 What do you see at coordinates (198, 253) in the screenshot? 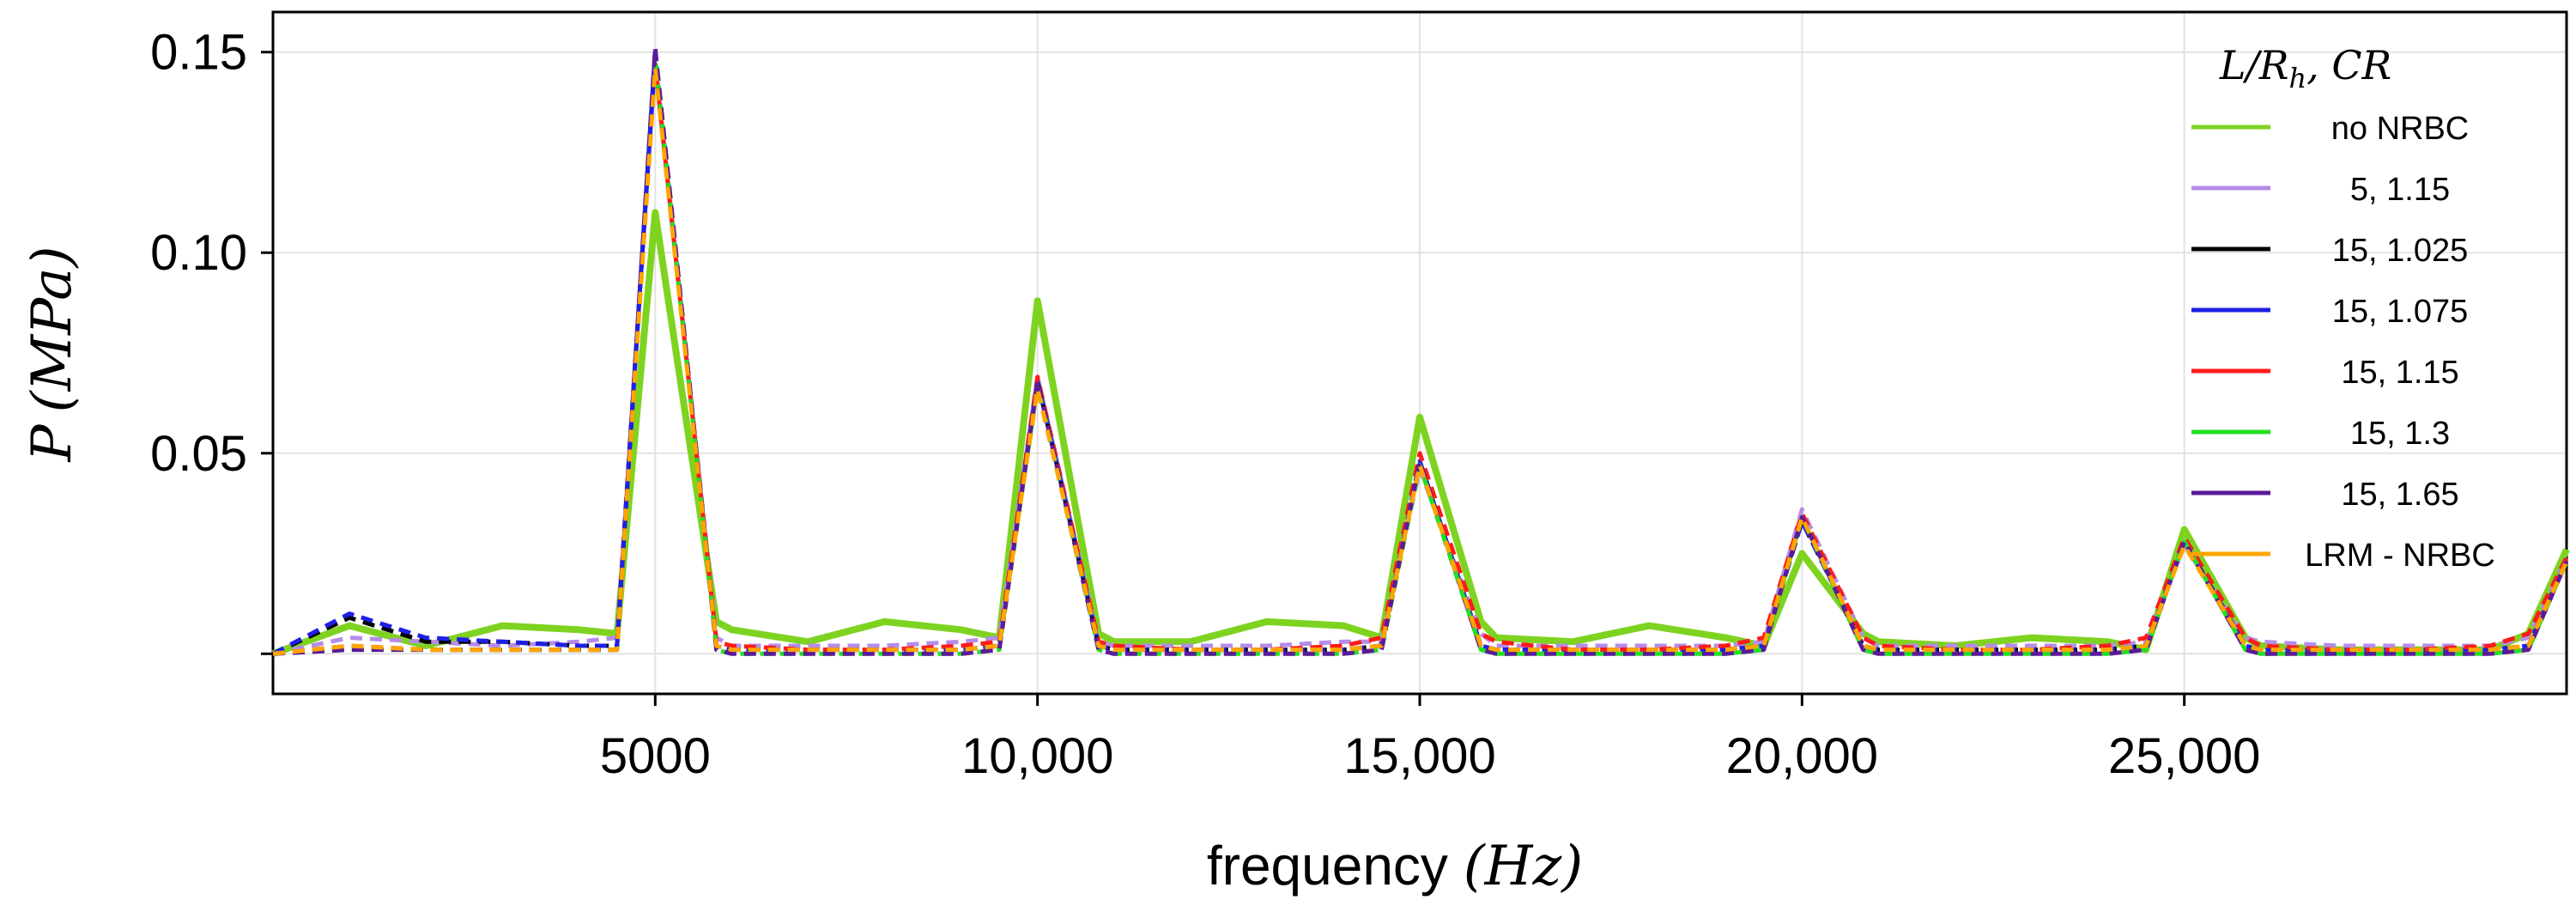
I see `y-tick-label: 0.10` at bounding box center [198, 253].